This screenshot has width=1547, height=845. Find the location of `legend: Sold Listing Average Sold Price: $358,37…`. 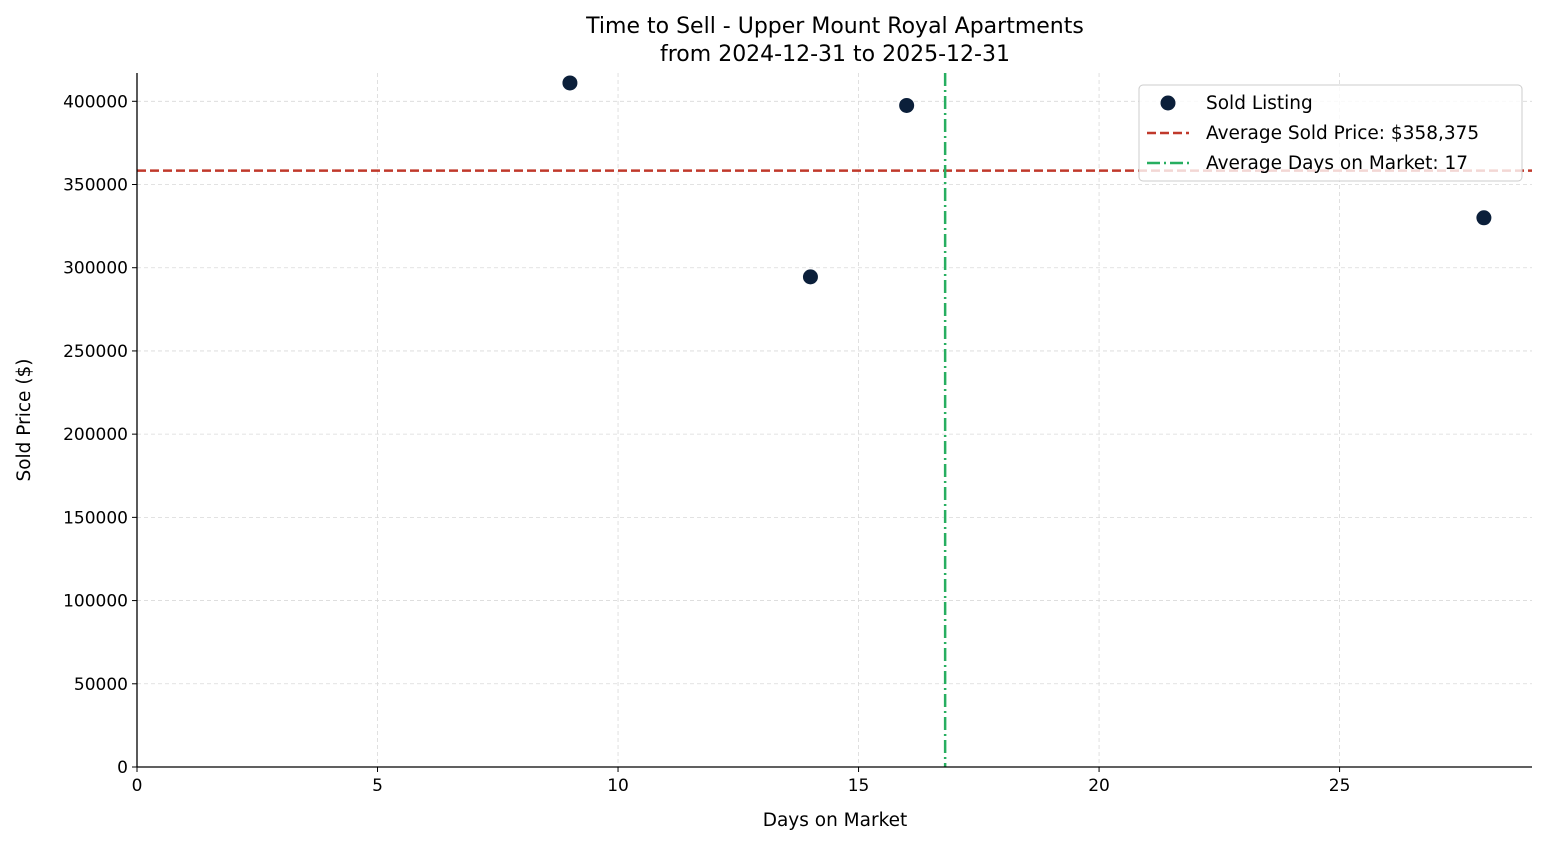

legend: Sold Listing Average Sold Price: $358,37… is located at coordinates (1330, 133).